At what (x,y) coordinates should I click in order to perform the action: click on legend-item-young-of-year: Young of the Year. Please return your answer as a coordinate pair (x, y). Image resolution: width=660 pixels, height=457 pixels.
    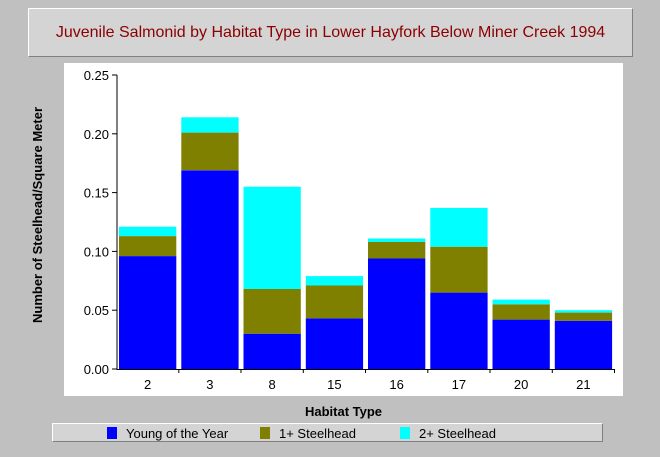
    Looking at the image, I should click on (167, 433).